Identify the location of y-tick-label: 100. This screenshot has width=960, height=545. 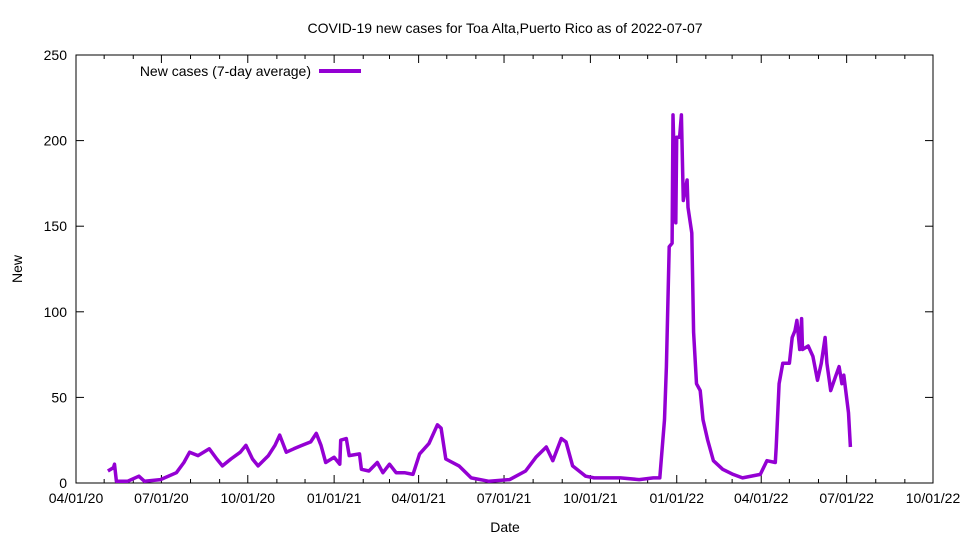
(56, 312).